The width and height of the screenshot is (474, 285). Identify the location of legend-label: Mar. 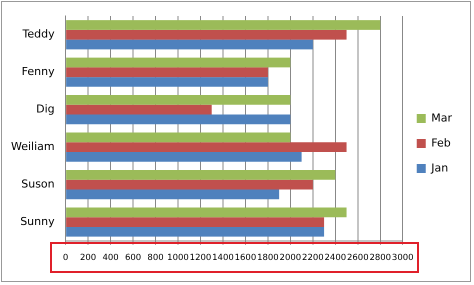
(441, 117).